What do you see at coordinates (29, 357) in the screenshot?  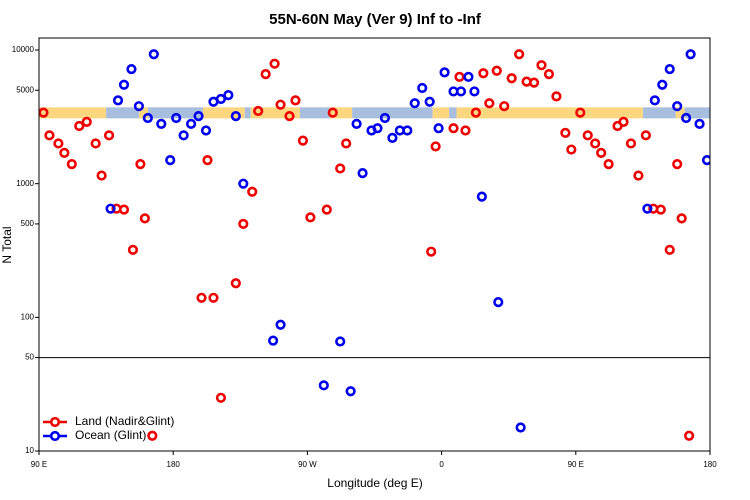 I see `y-tick-label: 50` at bounding box center [29, 357].